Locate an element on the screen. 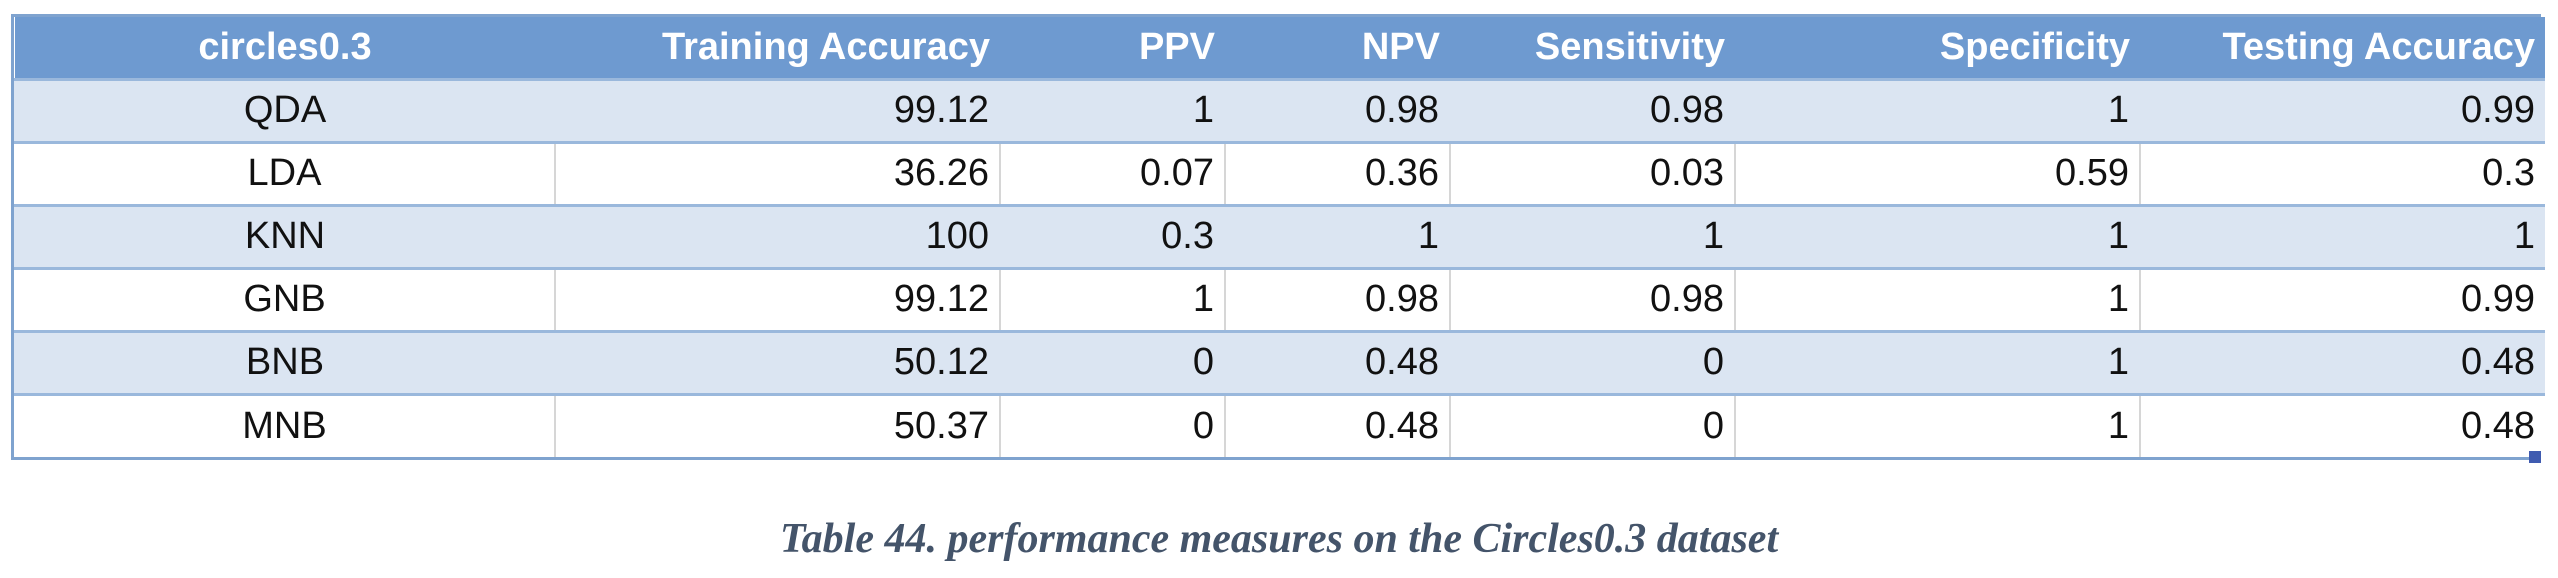 Image resolution: width=2558 pixels, height=578 pixels. cell-model: LDA is located at coordinates (285, 172).